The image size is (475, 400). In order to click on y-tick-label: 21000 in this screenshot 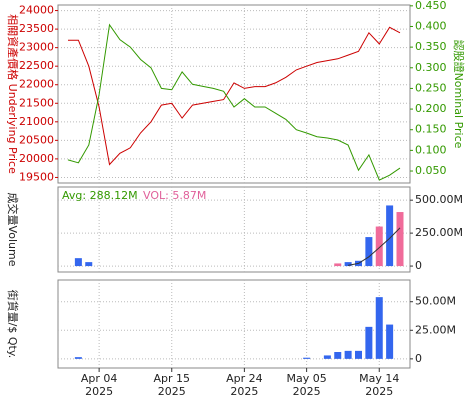, I will do `click(36, 121)`.